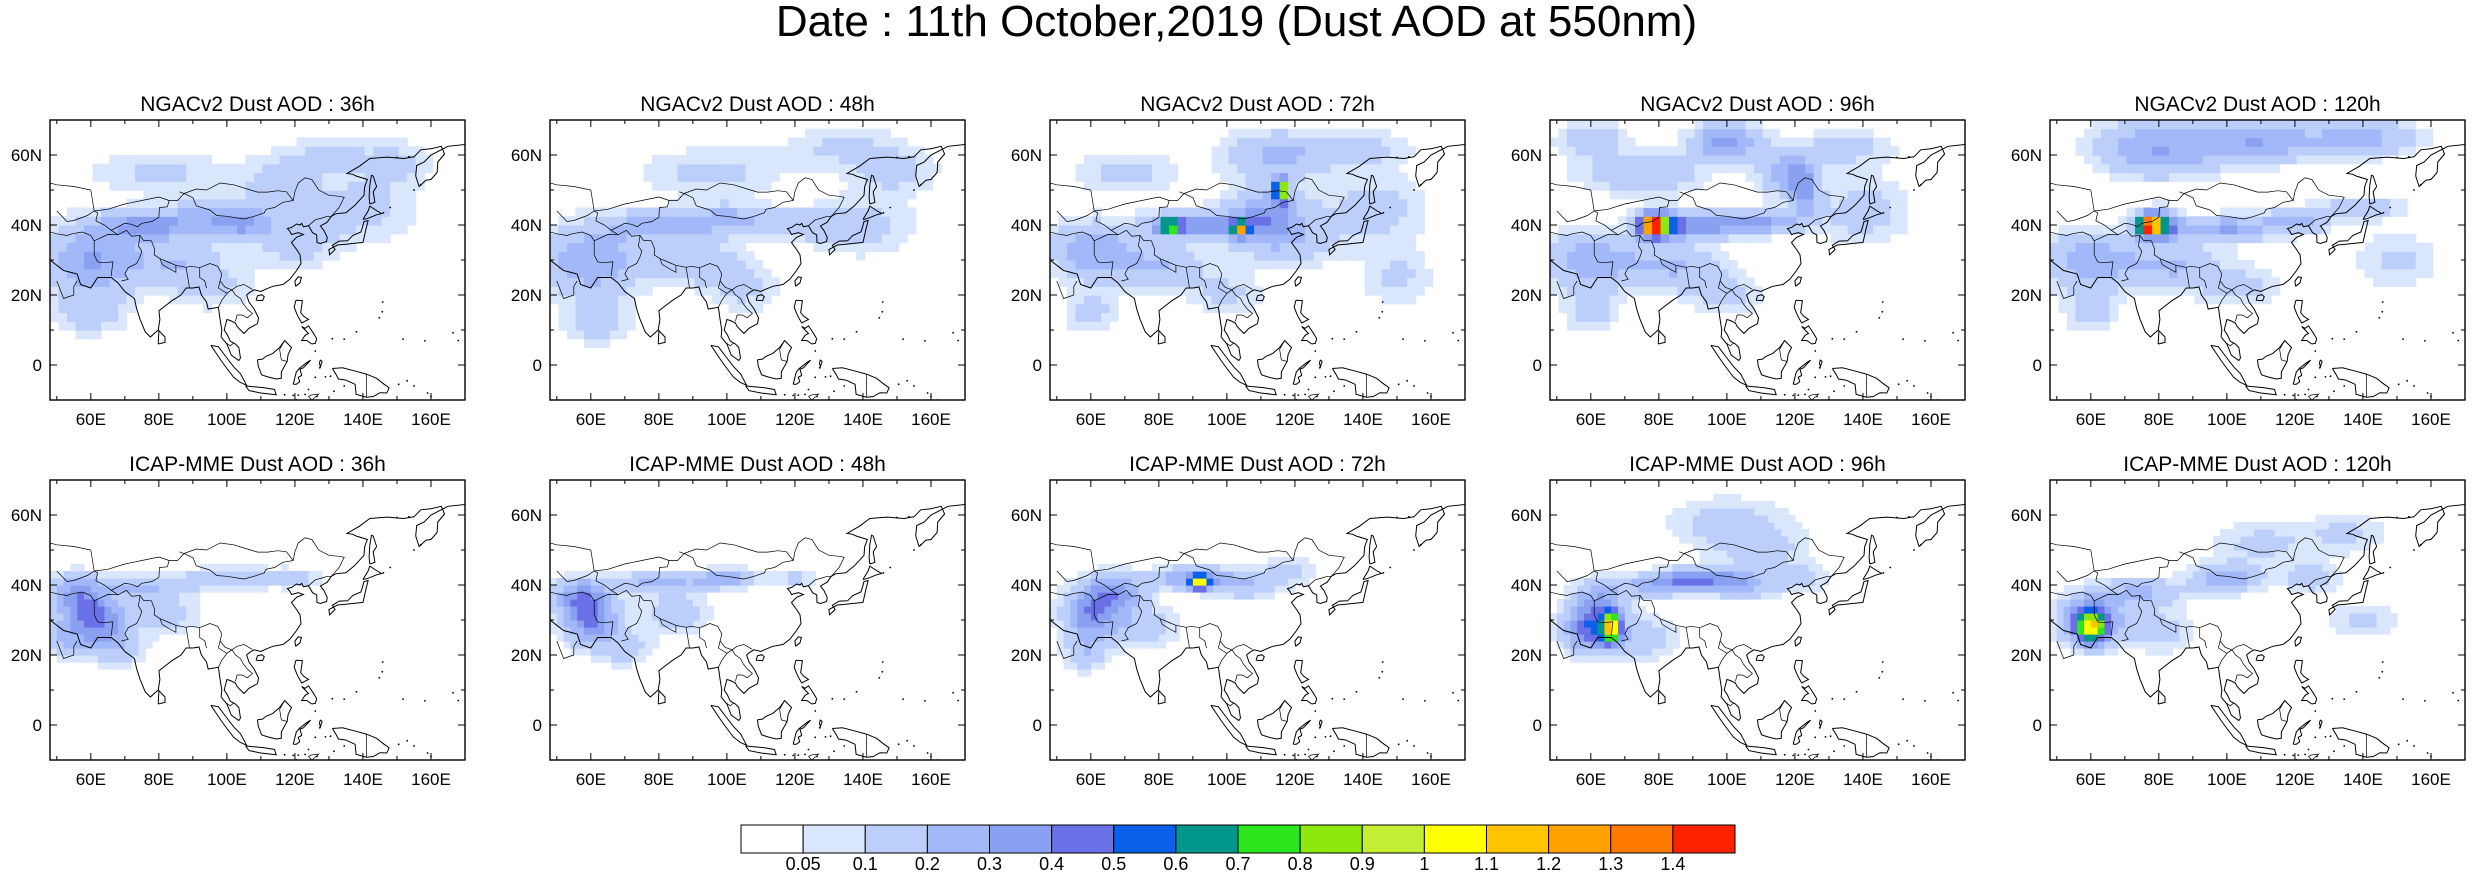  Describe the element at coordinates (1486, 864) in the screenshot. I see `colorbar-label: 1.1` at that location.